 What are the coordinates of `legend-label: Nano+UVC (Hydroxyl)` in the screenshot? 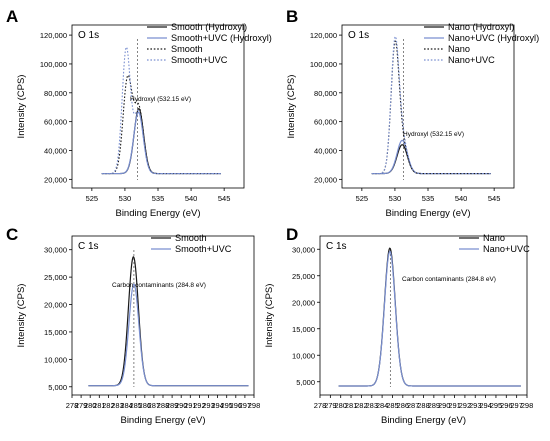 It's located at (493, 38).